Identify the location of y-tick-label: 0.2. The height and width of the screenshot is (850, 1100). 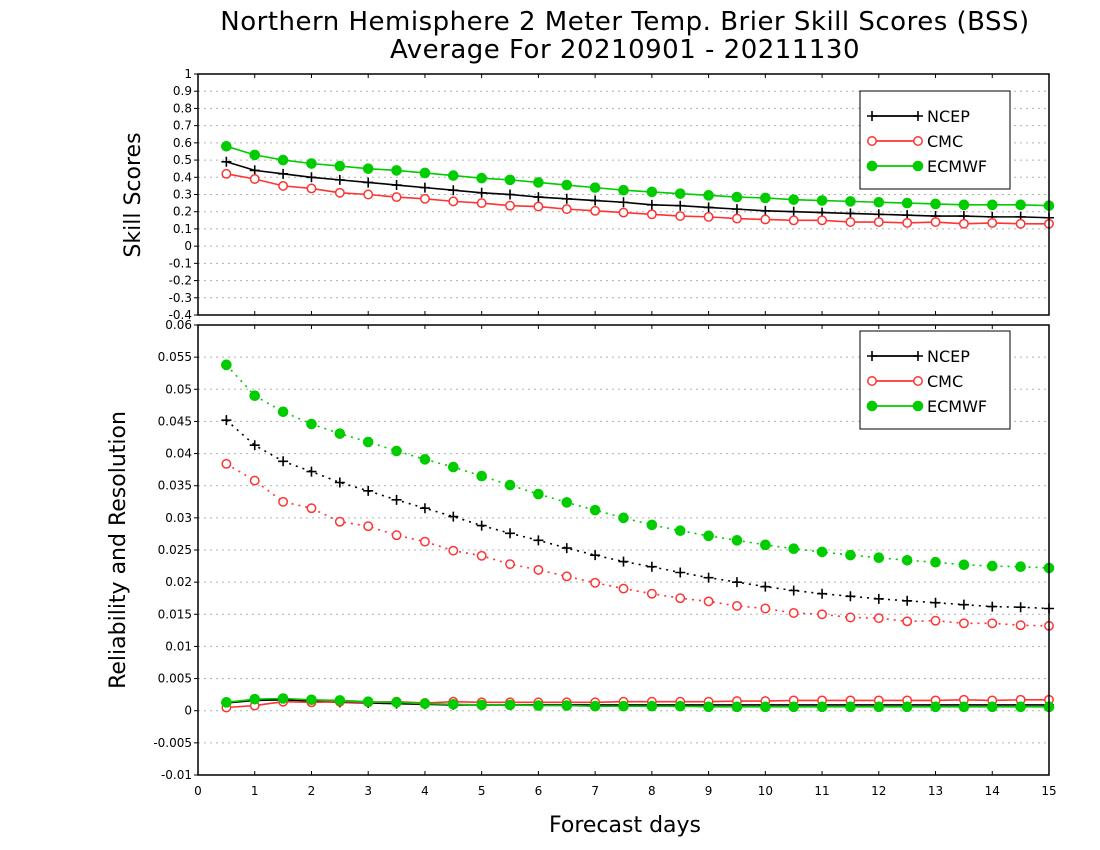
(182, 212).